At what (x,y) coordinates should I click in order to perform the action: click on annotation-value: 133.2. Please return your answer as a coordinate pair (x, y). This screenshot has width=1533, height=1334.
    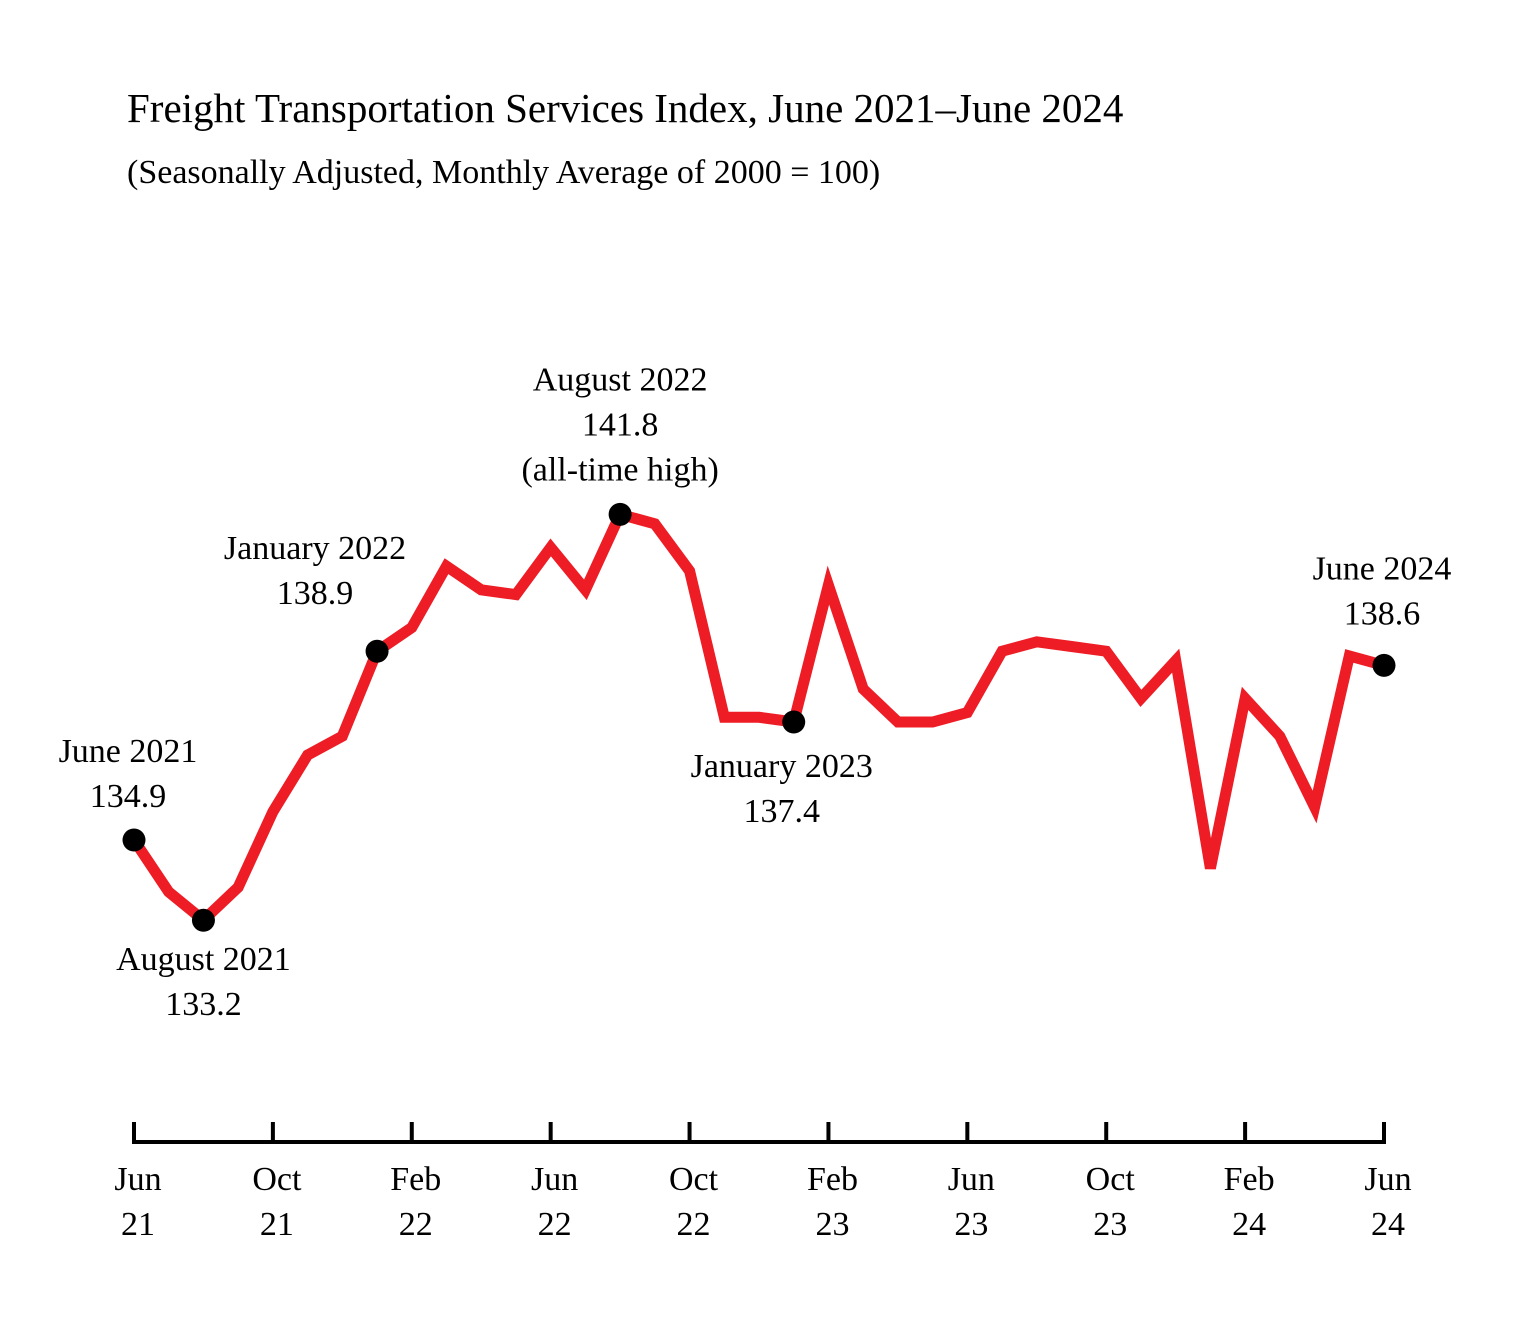
    Looking at the image, I should click on (203, 1004).